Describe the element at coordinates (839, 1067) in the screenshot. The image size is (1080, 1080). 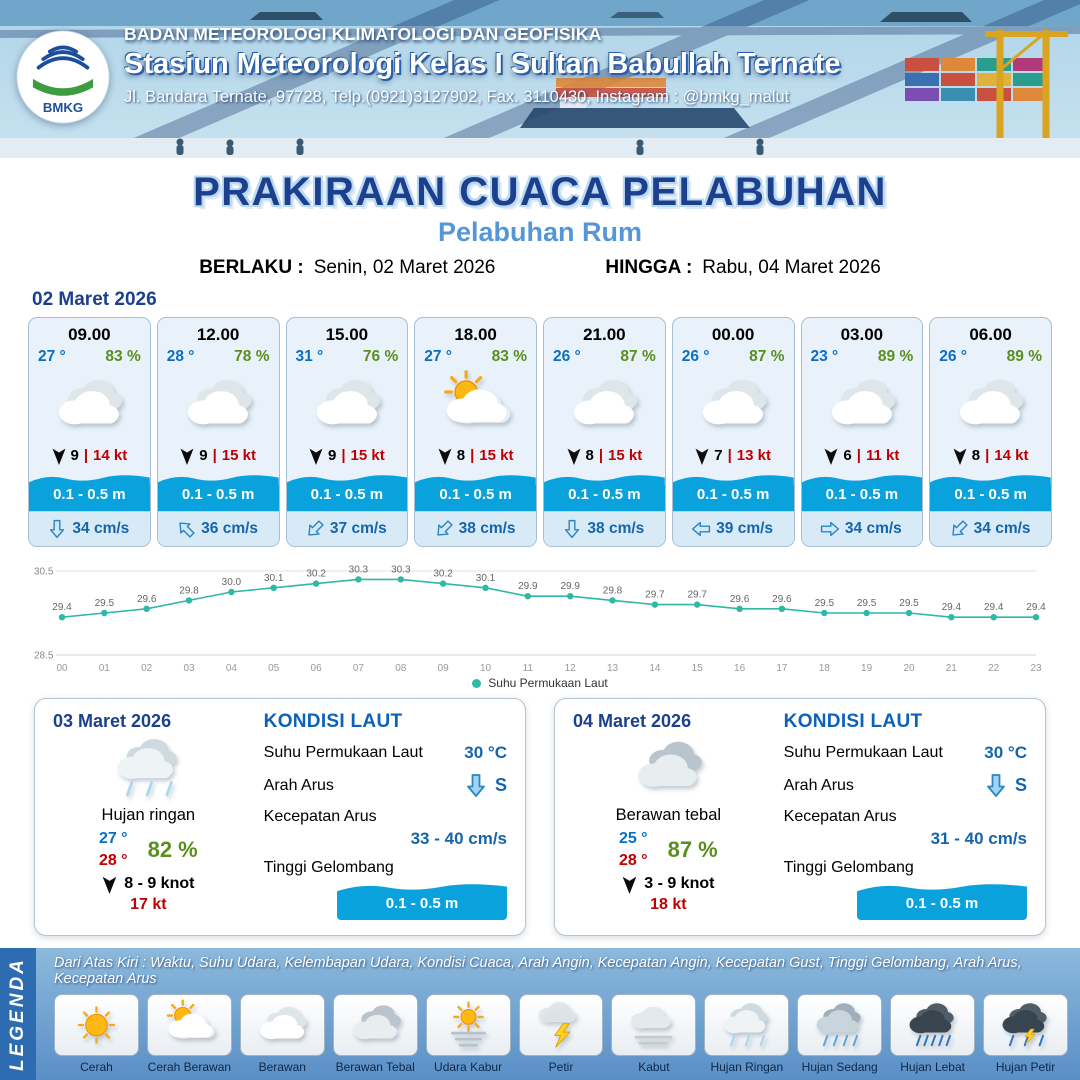
I see `legend-label: Hujan Sedang` at that location.